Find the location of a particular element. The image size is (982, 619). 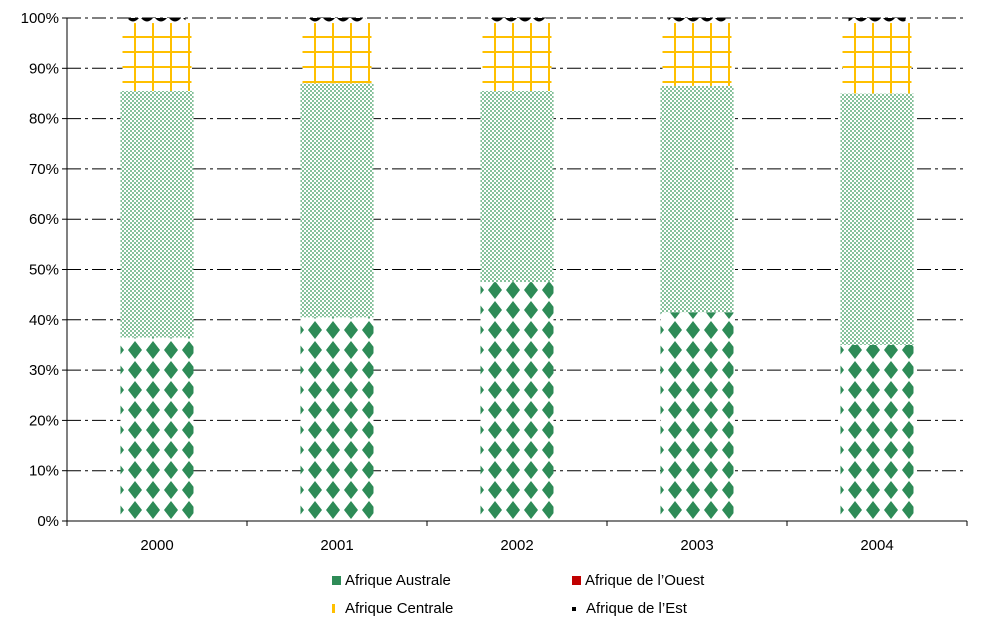

bar-segment-afrique-de-l-est-2002 is located at coordinates (517, 21).